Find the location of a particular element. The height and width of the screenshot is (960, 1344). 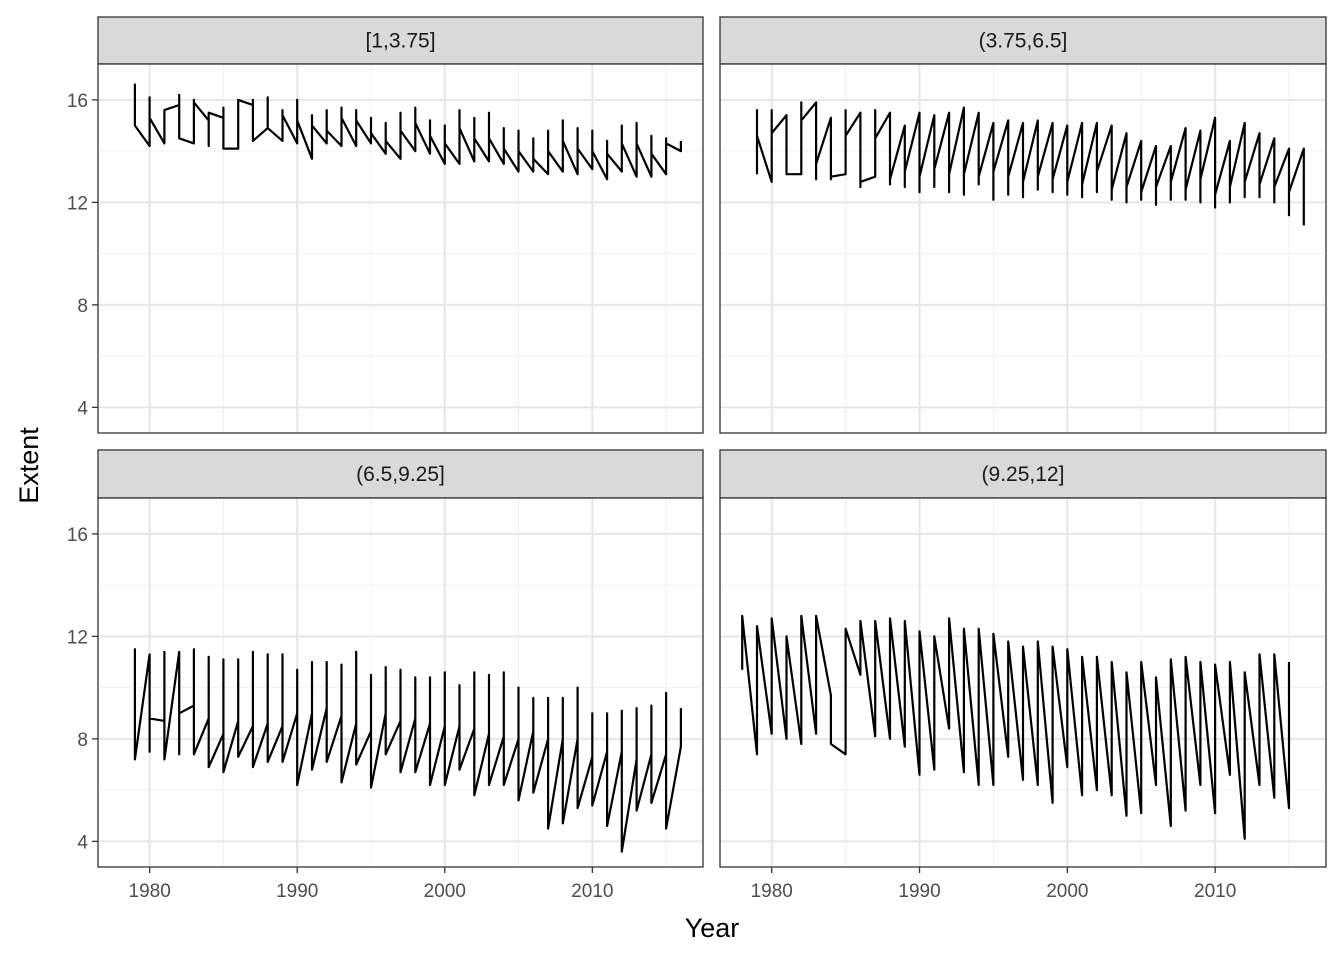

facet-strip-label: (3.75,6.5] is located at coordinates (1023, 41).